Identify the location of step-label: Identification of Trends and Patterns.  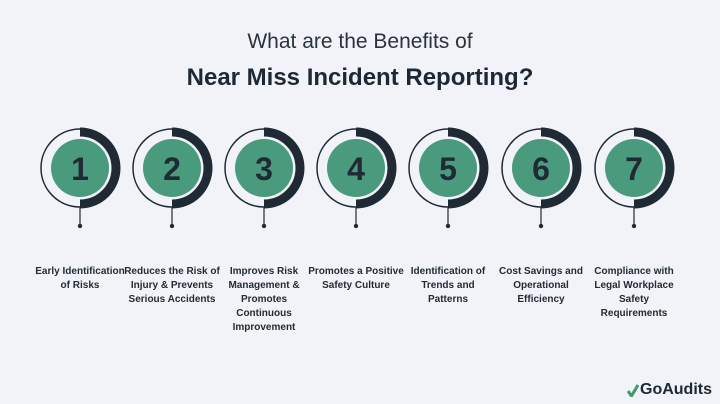
(448, 285).